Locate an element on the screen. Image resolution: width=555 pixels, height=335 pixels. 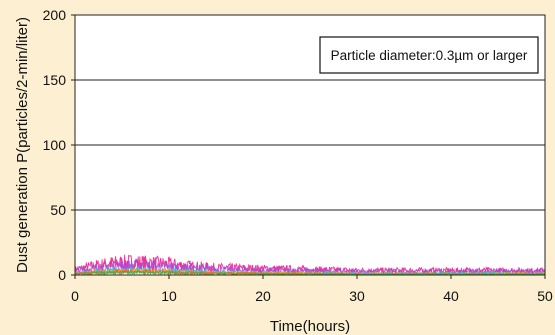
x-tick-label: 40 is located at coordinates (451, 296).